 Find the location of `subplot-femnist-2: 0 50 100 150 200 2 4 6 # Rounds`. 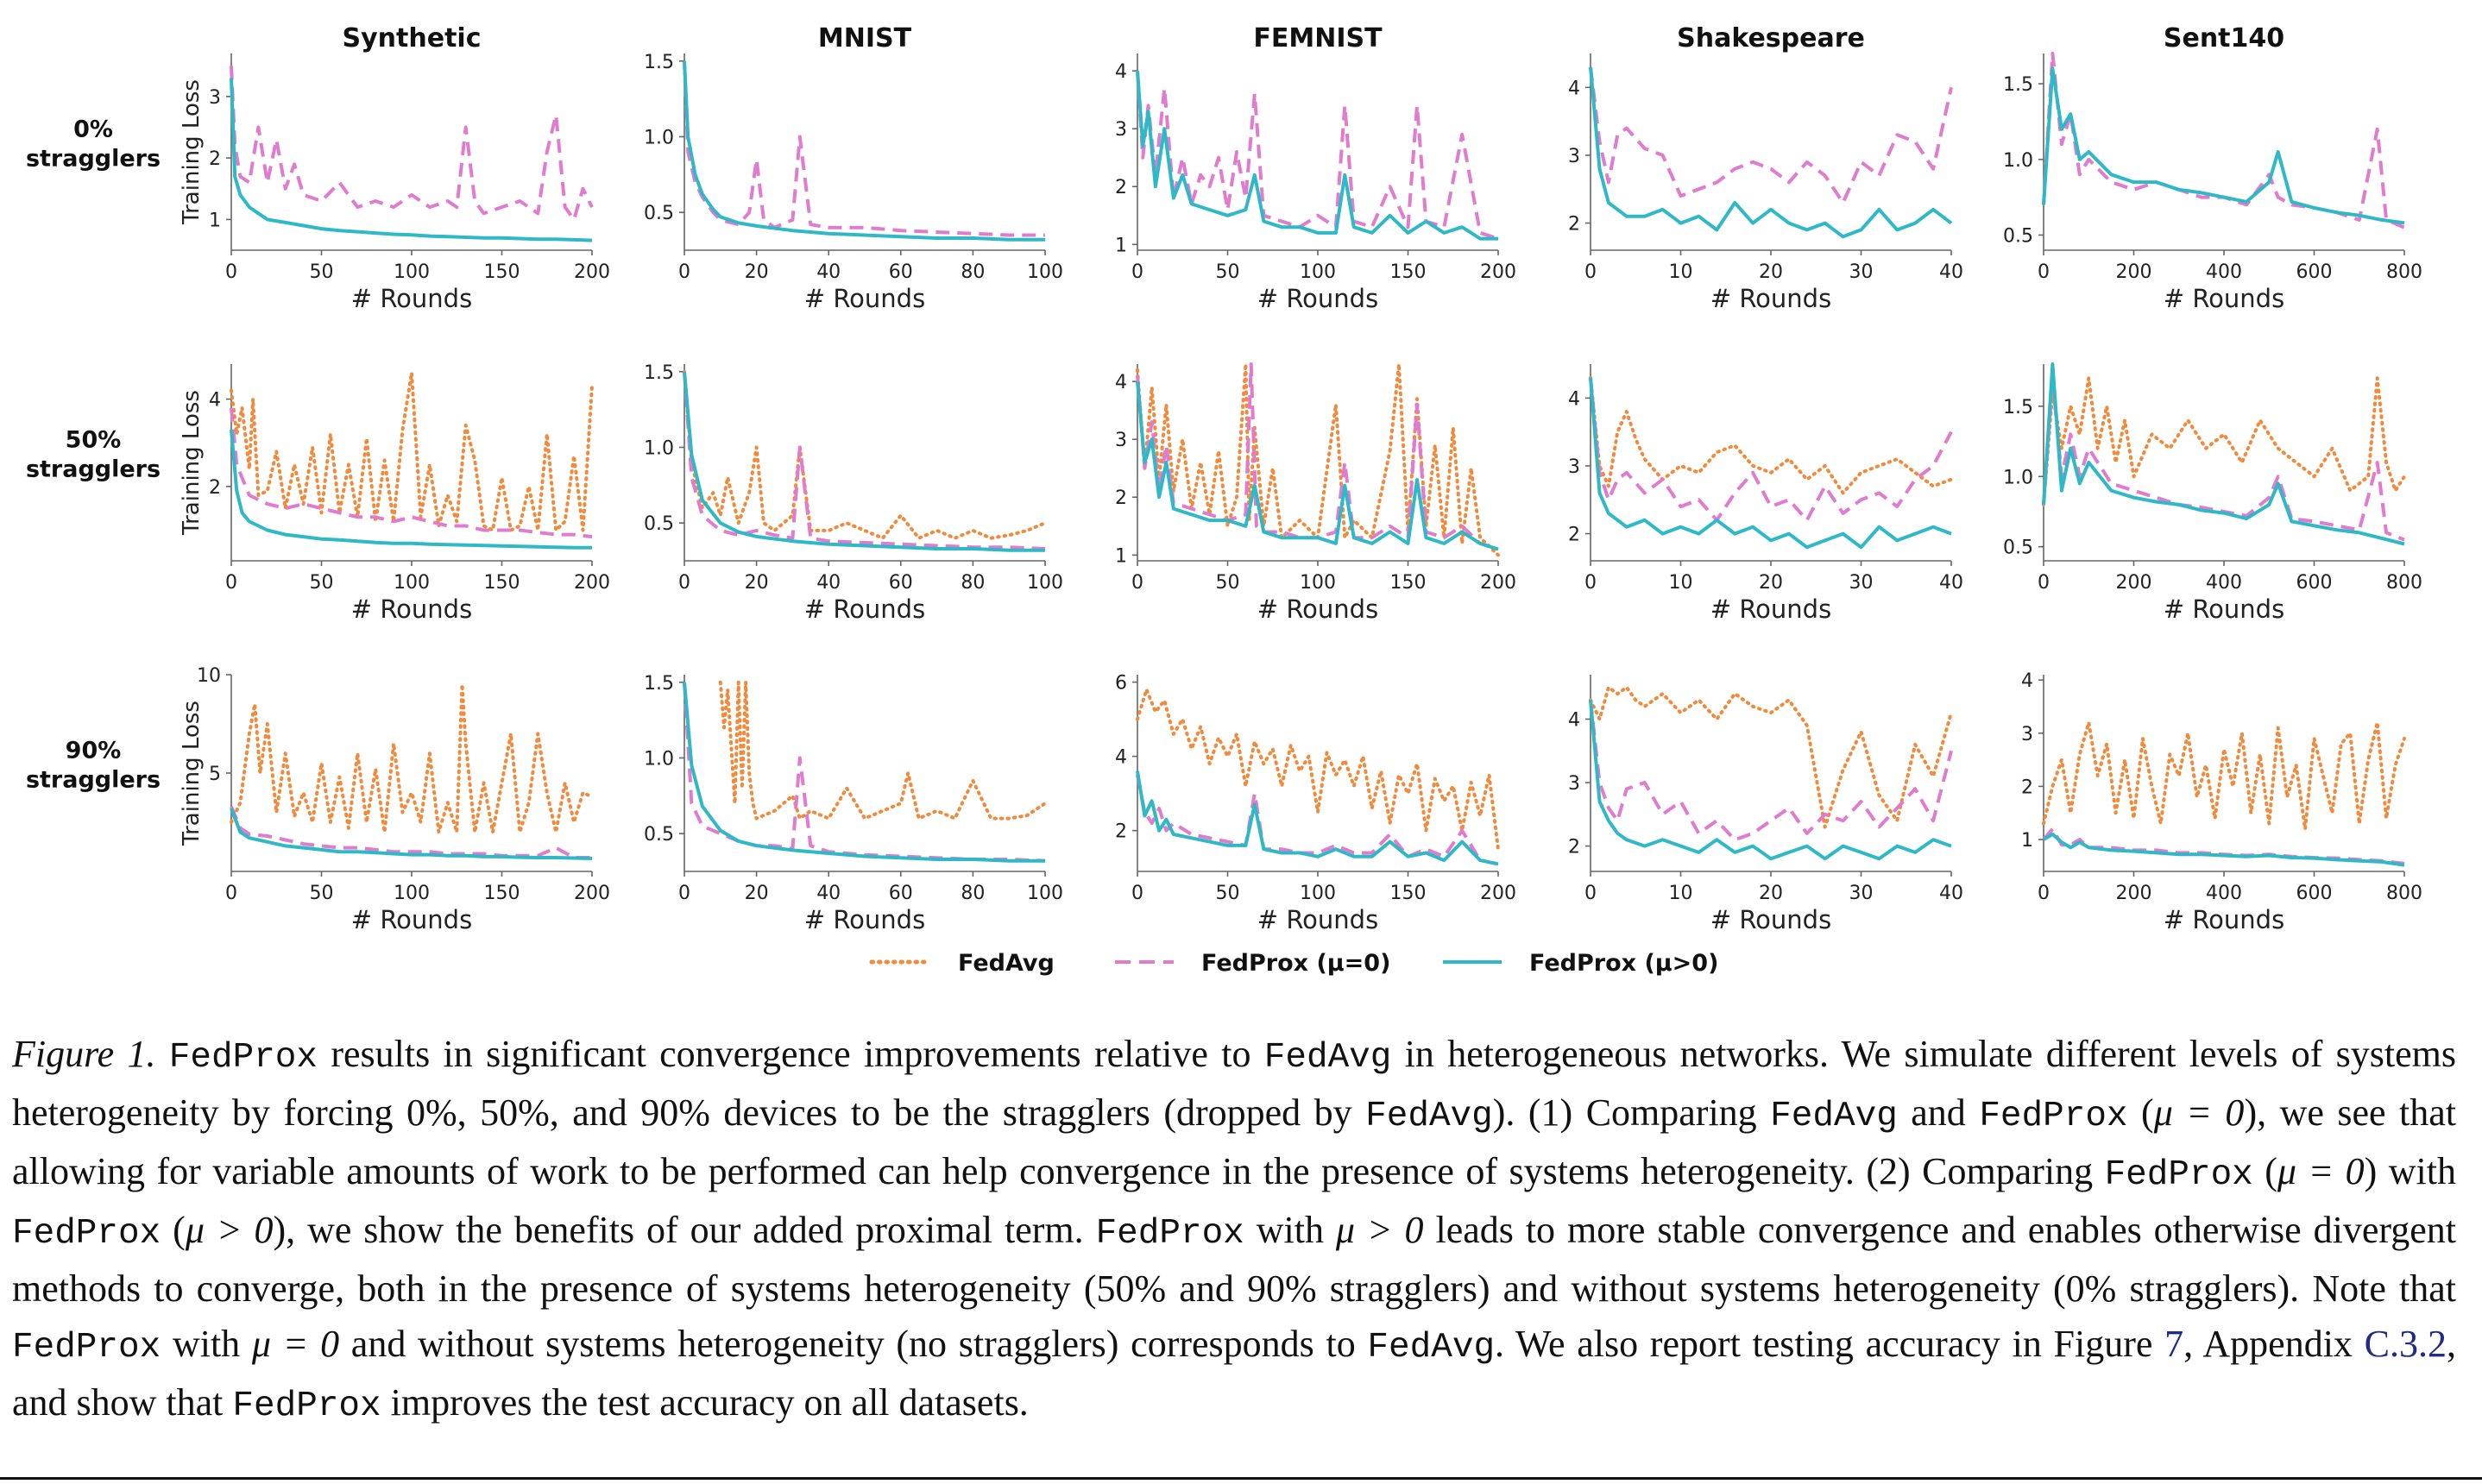

subplot-femnist-2: 0 50 100 150 200 2 4 6 # Rounds is located at coordinates (1315, 803).